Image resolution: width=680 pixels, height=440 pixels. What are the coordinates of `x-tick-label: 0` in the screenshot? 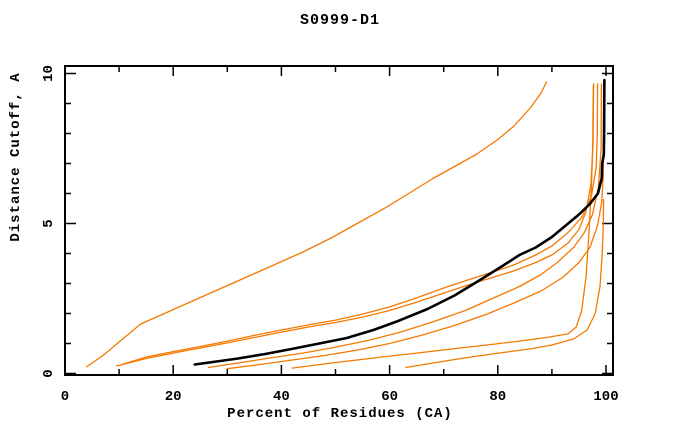 It's located at (65, 397).